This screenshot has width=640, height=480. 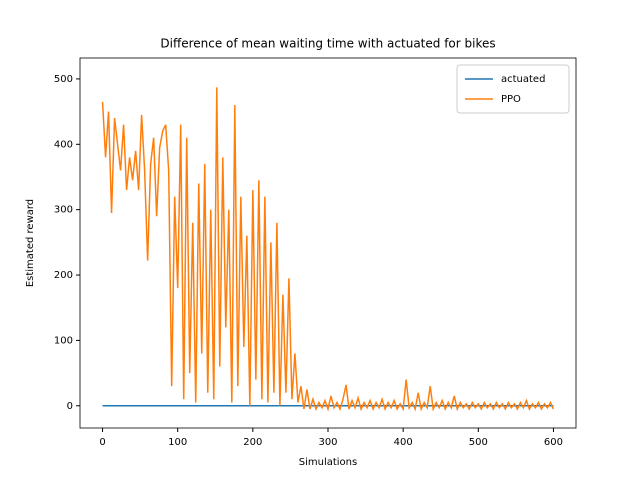 I want to click on legend-box, so click(x=513, y=89).